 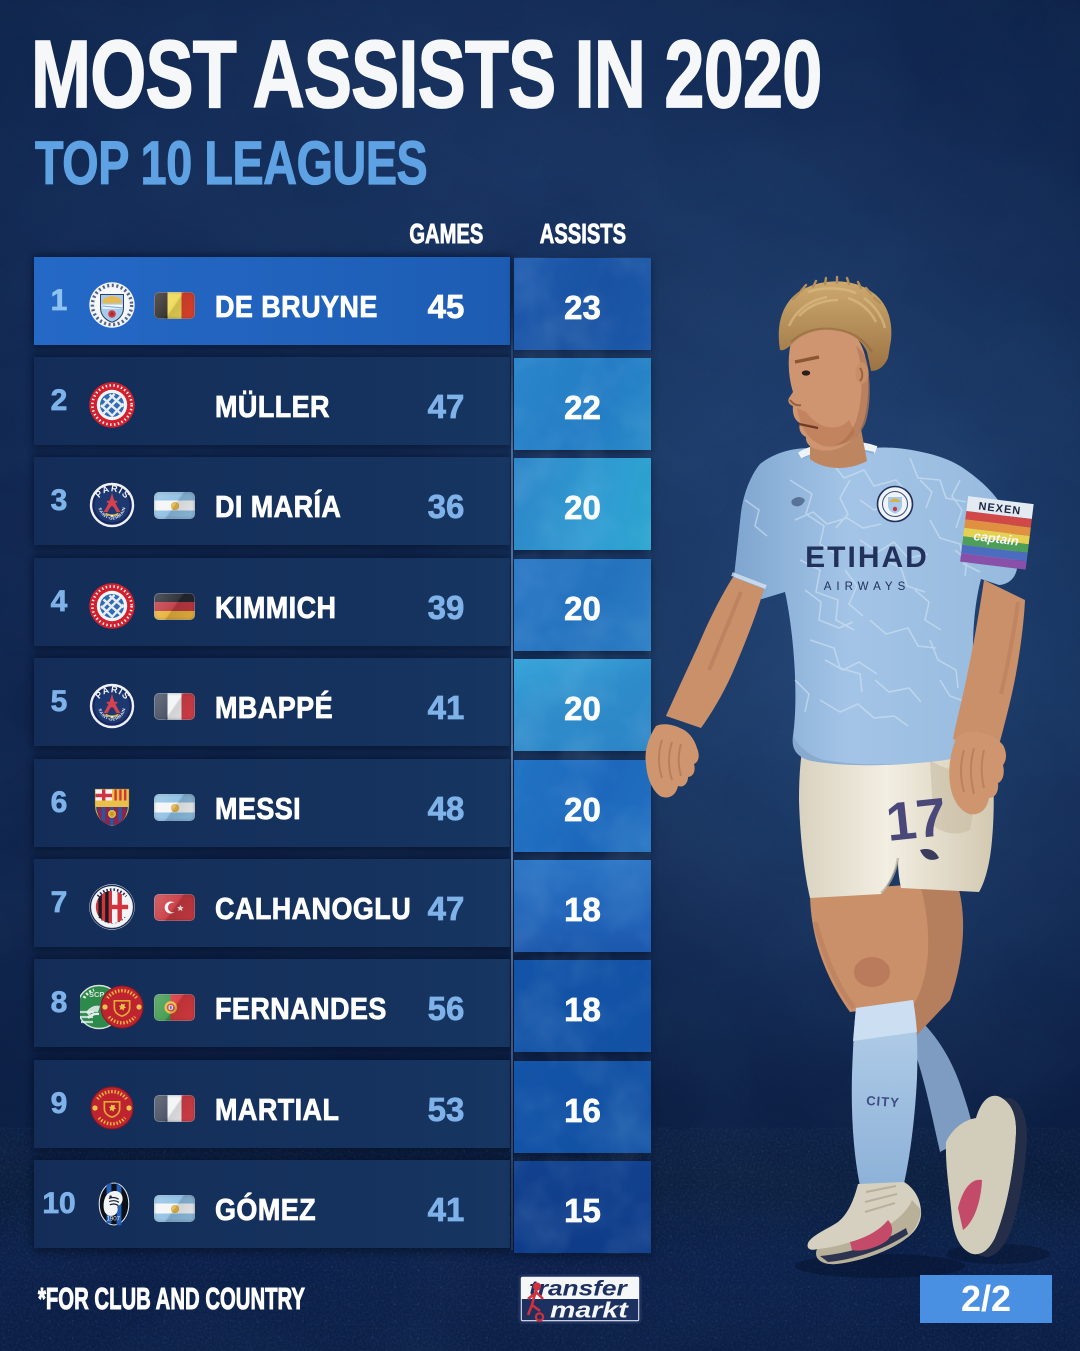 What do you see at coordinates (916, 820) in the screenshot?
I see `svg-text: 17` at bounding box center [916, 820].